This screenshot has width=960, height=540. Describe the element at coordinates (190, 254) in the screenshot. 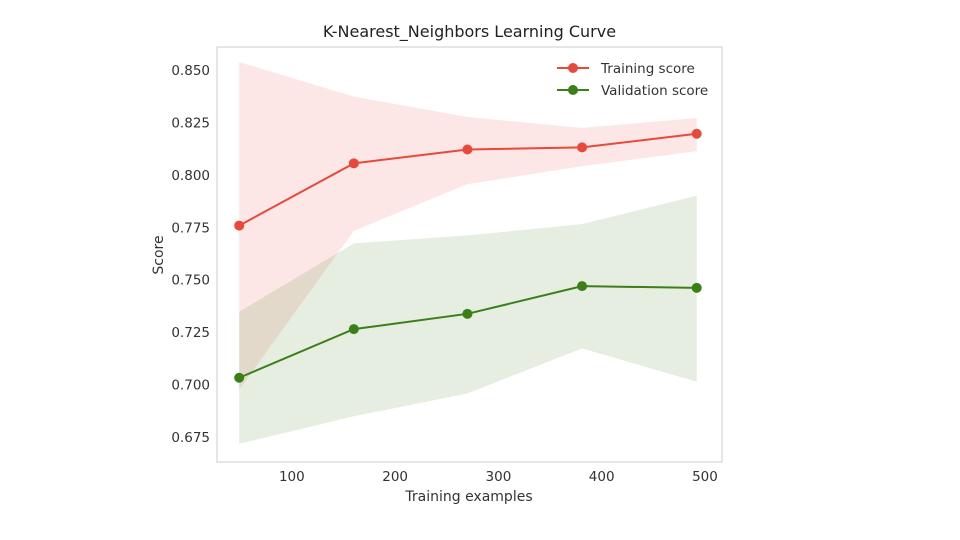

I see `y-axis-ticks: 0.675 0.700 0.725 0.750 0.775 0.800 0.825 0.850` at that location.